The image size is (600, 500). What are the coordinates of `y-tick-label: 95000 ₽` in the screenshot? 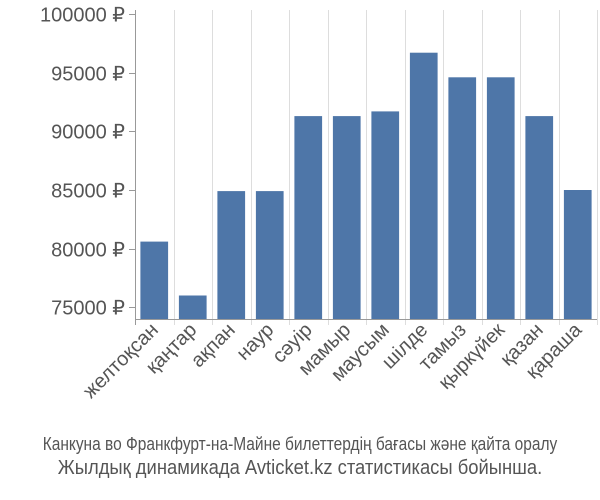 It's located at (88, 75).